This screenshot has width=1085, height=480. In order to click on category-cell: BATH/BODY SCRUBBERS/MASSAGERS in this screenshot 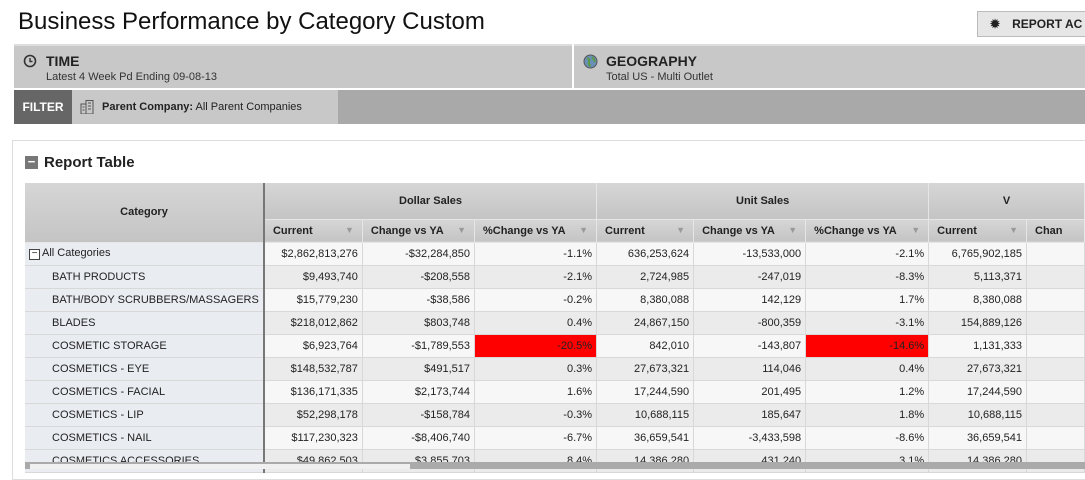, I will do `click(145, 300)`.